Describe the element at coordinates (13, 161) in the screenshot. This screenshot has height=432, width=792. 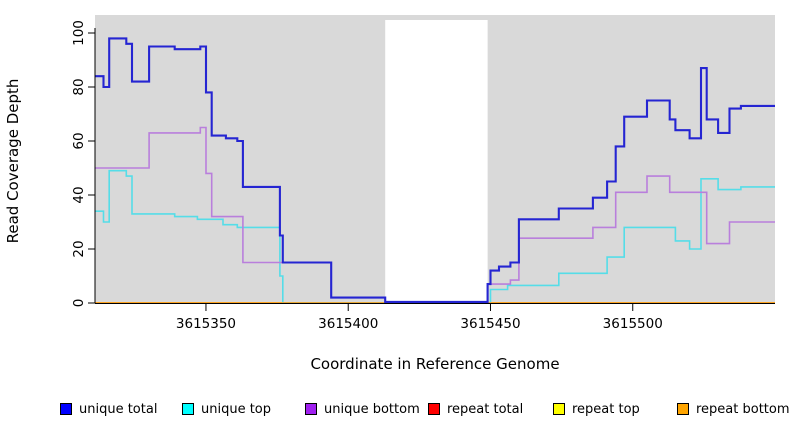
I see `y-axis-title: Read Coverage Depth` at that location.